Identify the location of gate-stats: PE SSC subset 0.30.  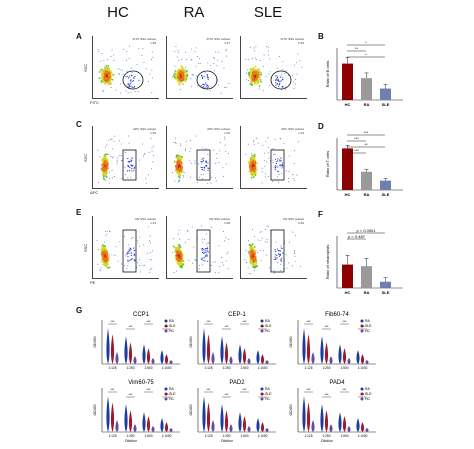
(293, 221).